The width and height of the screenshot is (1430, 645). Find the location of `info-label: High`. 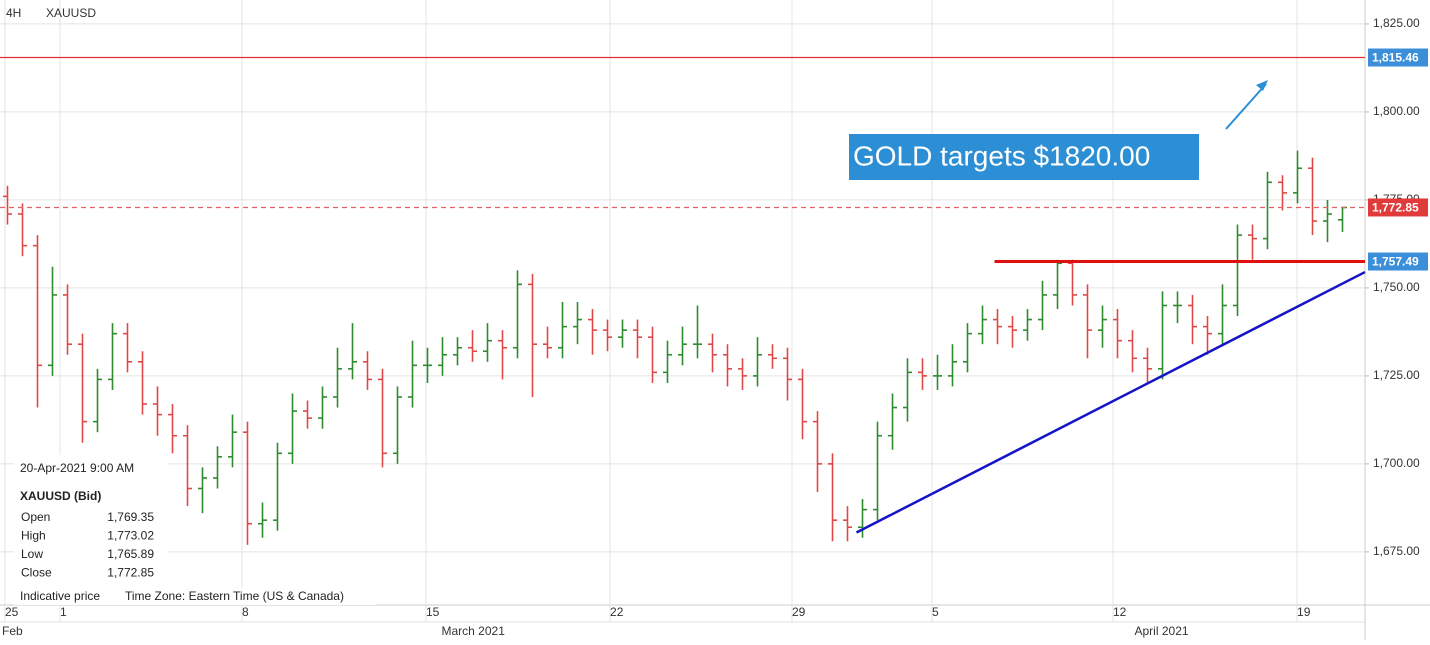

info-label: High is located at coordinates (33, 536).